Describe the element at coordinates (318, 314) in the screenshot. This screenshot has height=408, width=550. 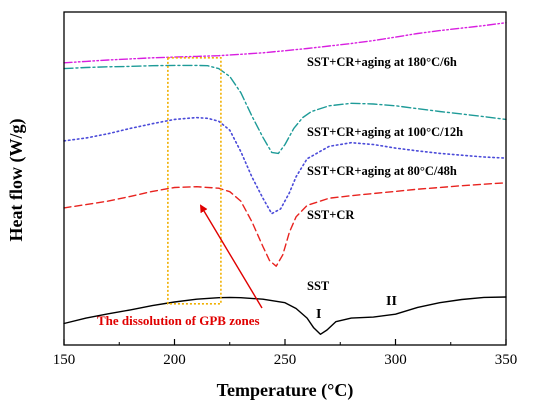
I see `annotation-peak-1: I` at that location.